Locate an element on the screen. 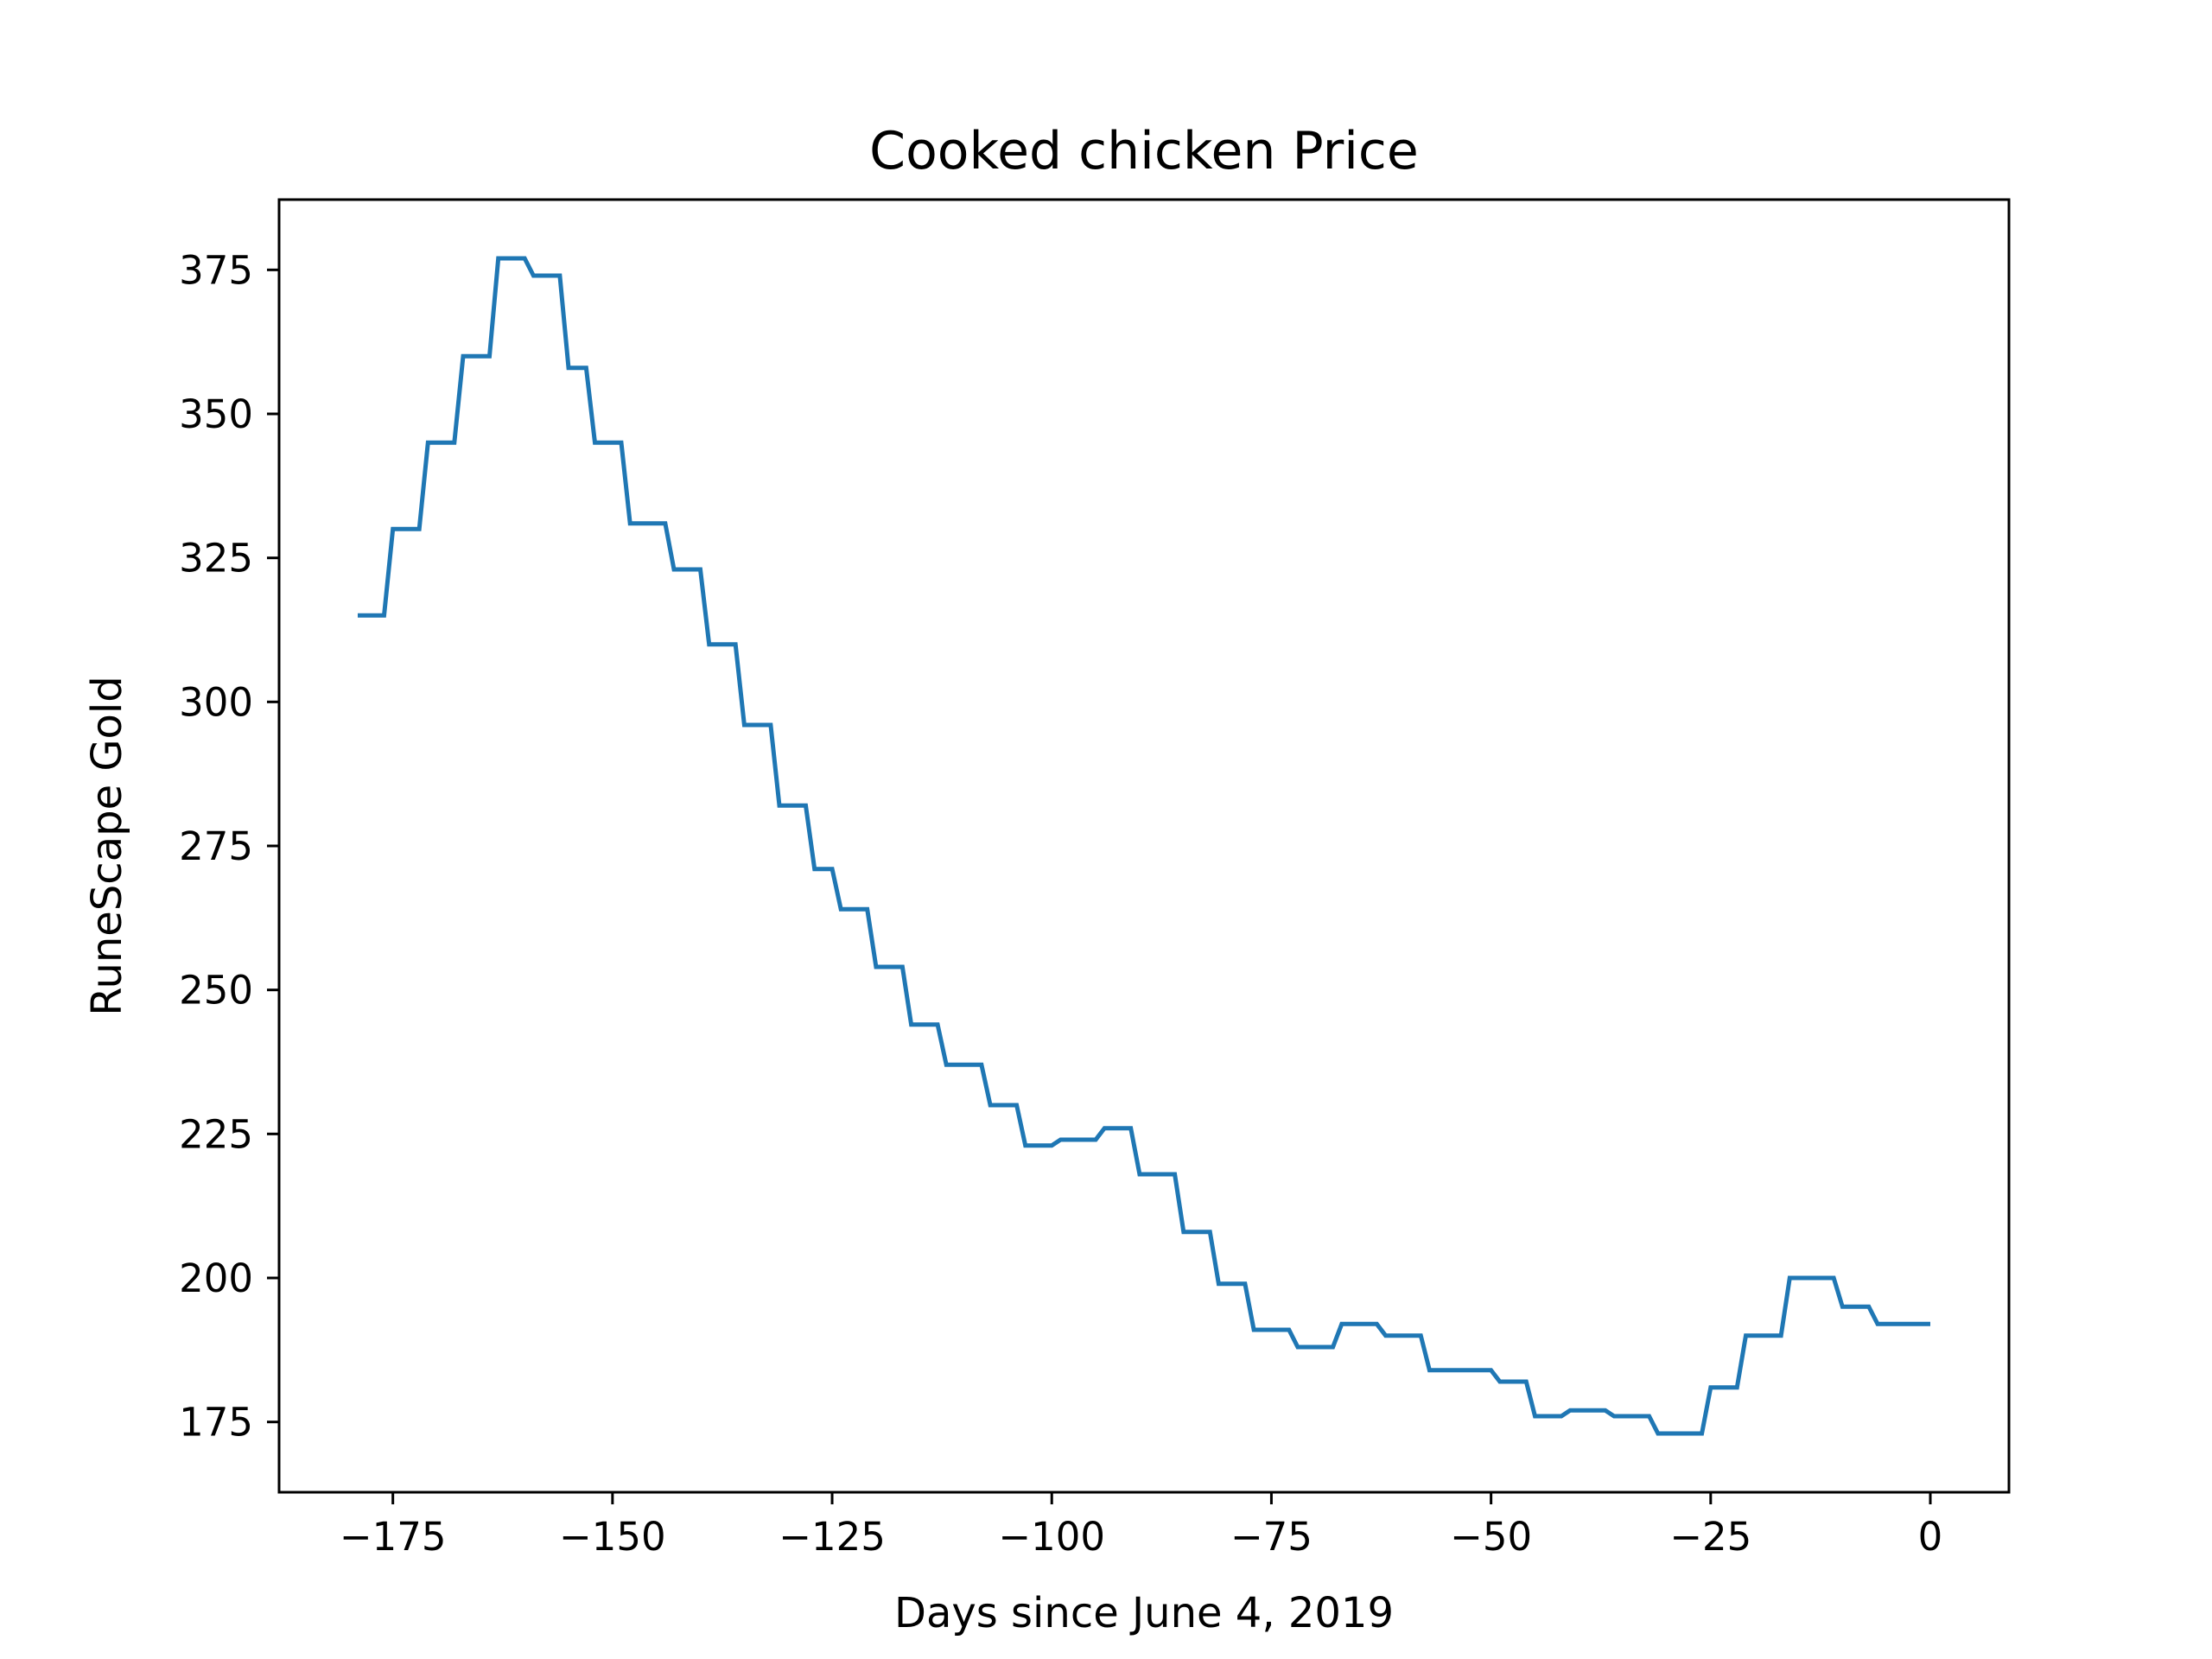 The image size is (2212, 1659). y-tick-label: 225 is located at coordinates (216, 1134).